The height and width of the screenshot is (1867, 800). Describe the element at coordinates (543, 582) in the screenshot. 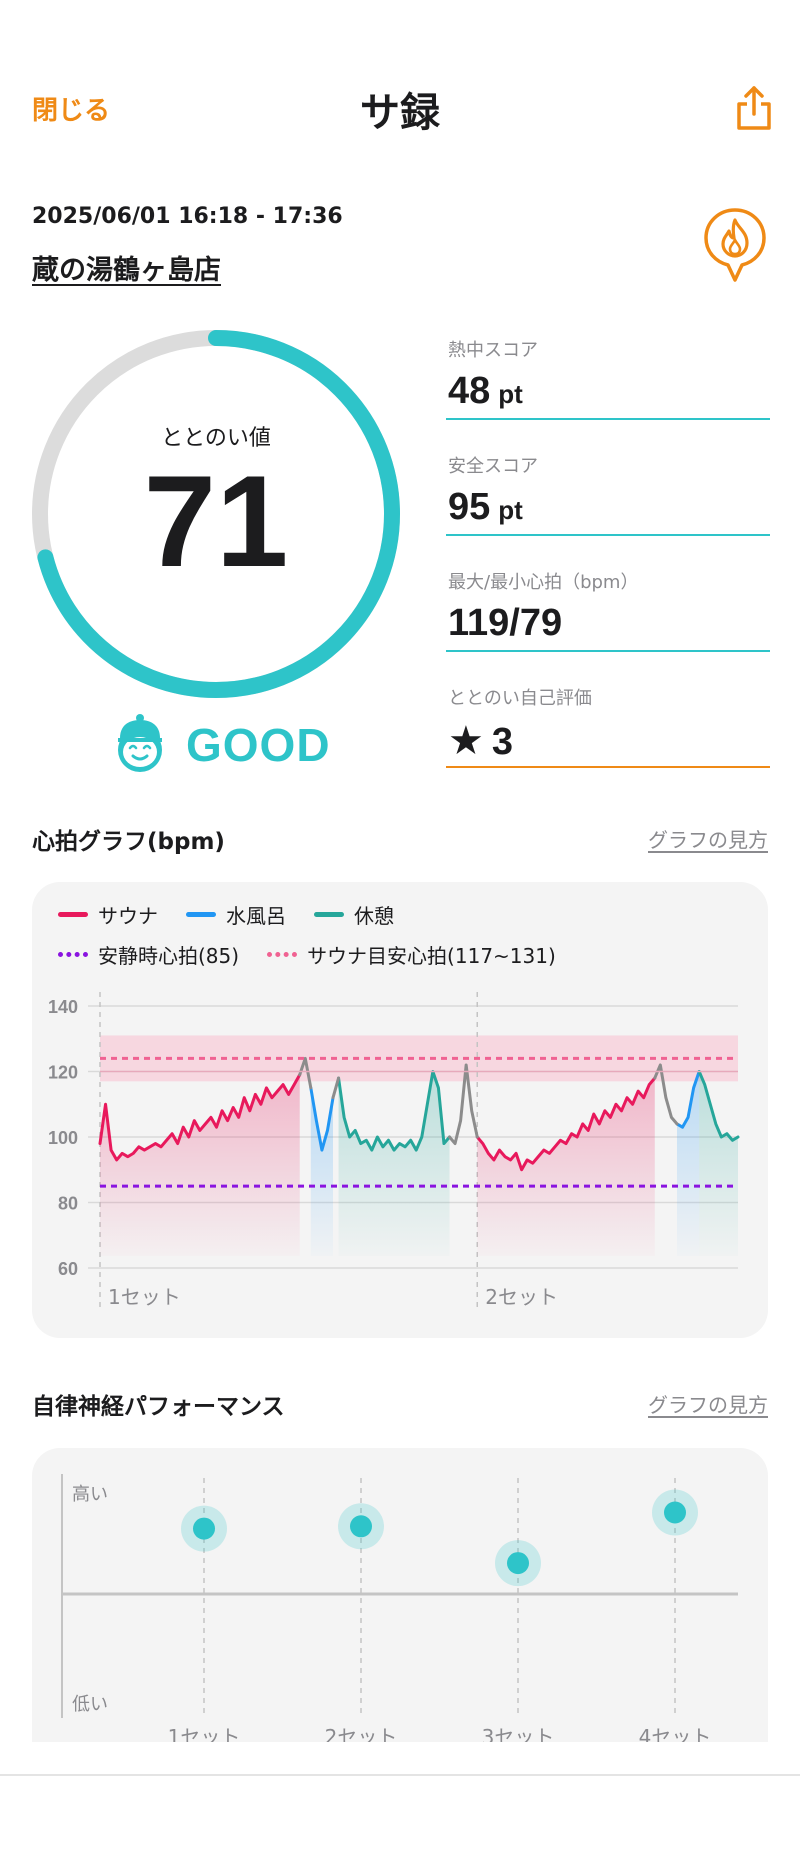

I see `stat-label: 最大/最小心拍（bpm）` at that location.